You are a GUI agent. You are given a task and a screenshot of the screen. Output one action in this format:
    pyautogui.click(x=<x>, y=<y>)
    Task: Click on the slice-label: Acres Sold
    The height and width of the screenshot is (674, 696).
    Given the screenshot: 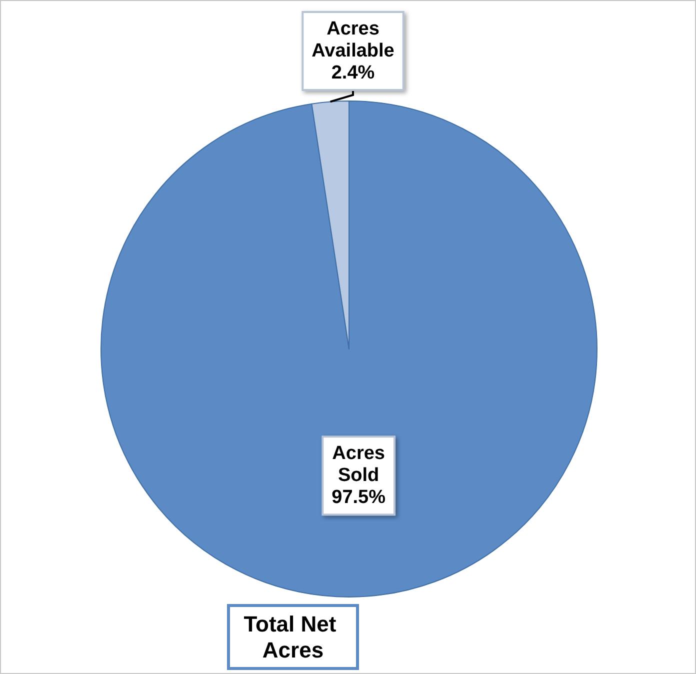 What is the action you would take?
    pyautogui.click(x=358, y=464)
    